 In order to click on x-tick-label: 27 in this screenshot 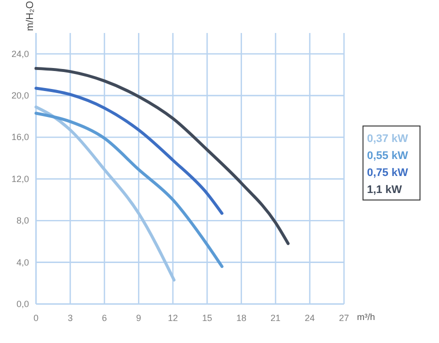, I will do `click(344, 318)`.